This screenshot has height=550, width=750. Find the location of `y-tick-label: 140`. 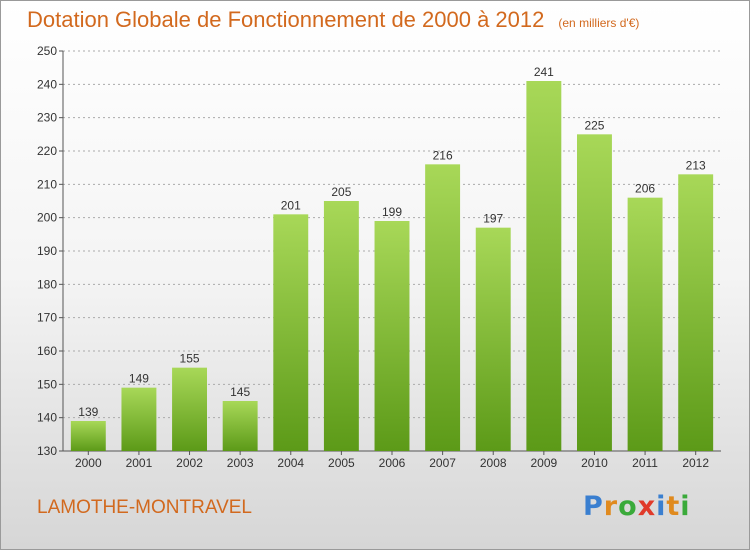

y-tick-label: 140 is located at coordinates (47, 418).